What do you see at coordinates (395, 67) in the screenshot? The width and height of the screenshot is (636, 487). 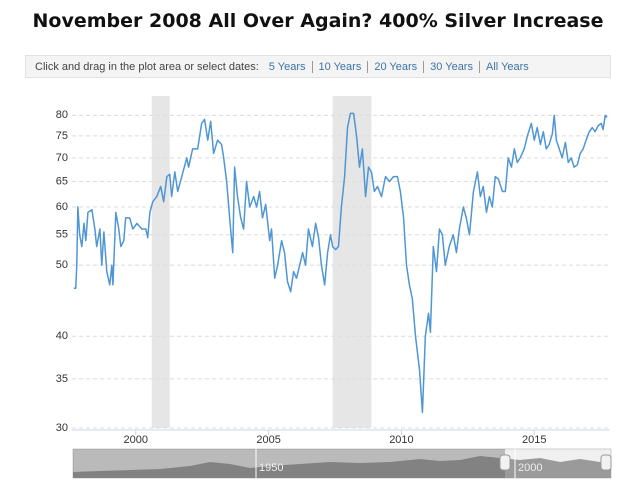 I see `zoom-option: 20 Years` at bounding box center [395, 67].